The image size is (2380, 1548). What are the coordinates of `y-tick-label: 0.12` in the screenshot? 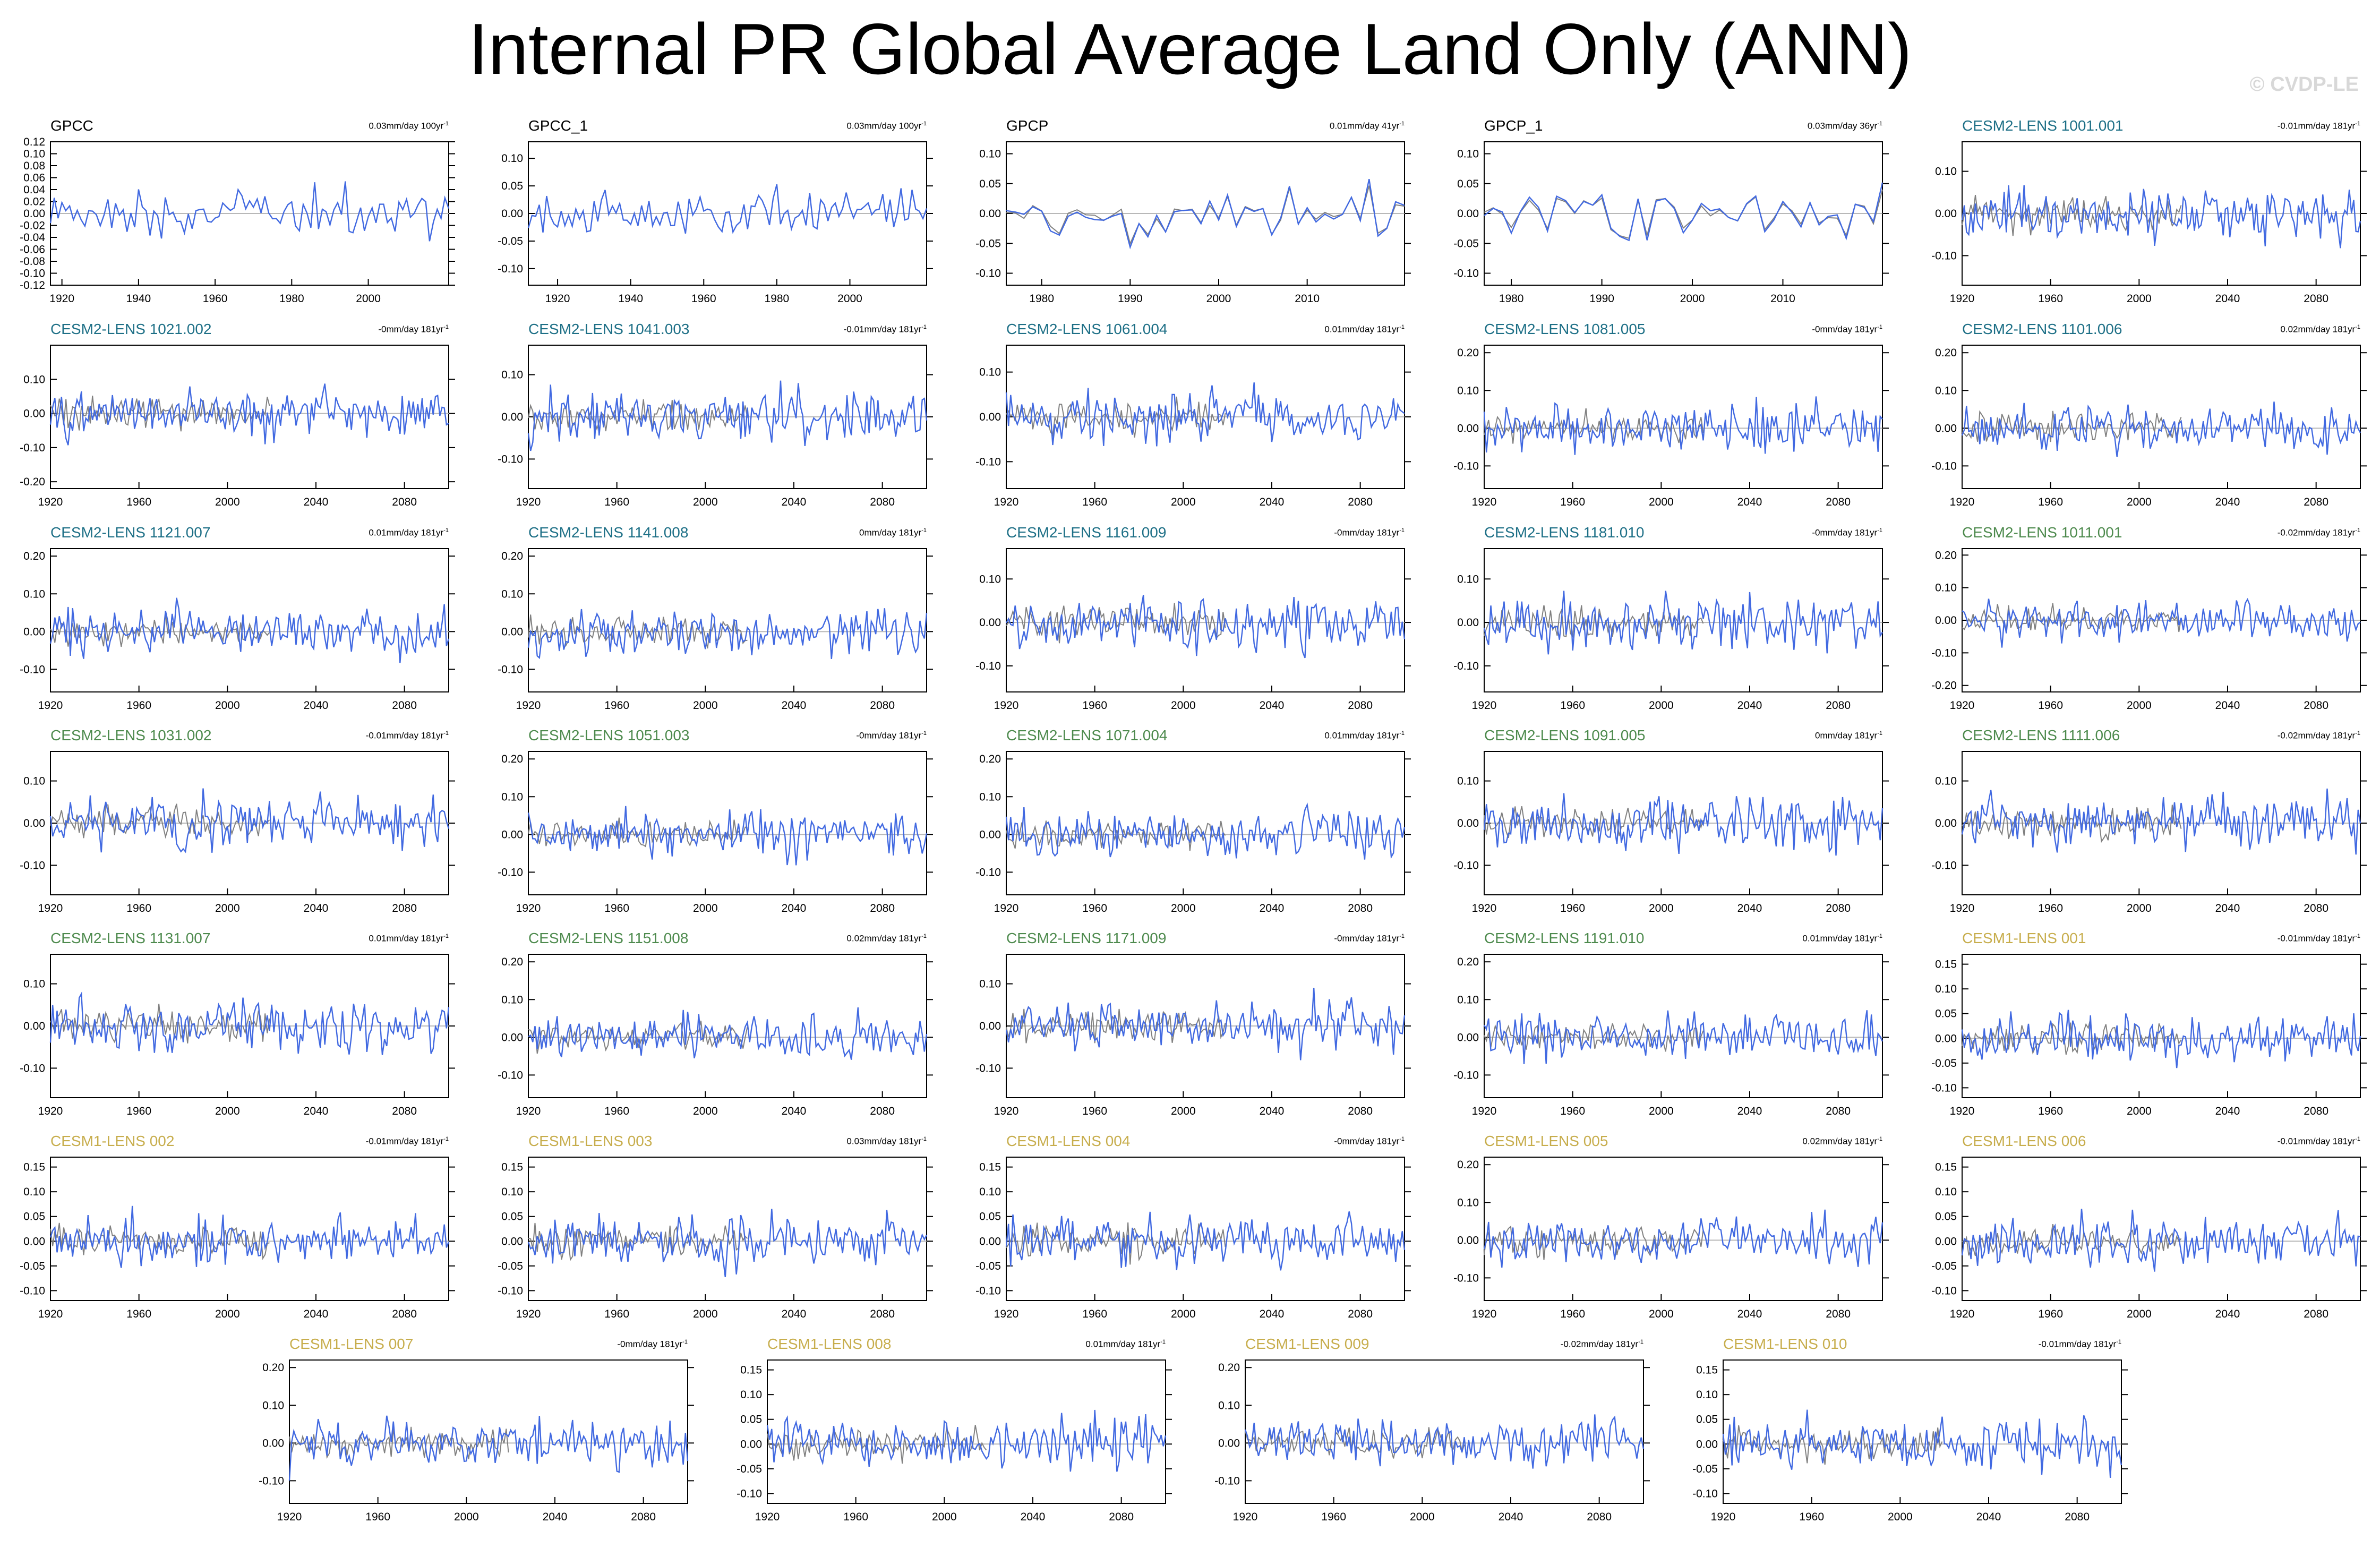 It's located at (34, 142).